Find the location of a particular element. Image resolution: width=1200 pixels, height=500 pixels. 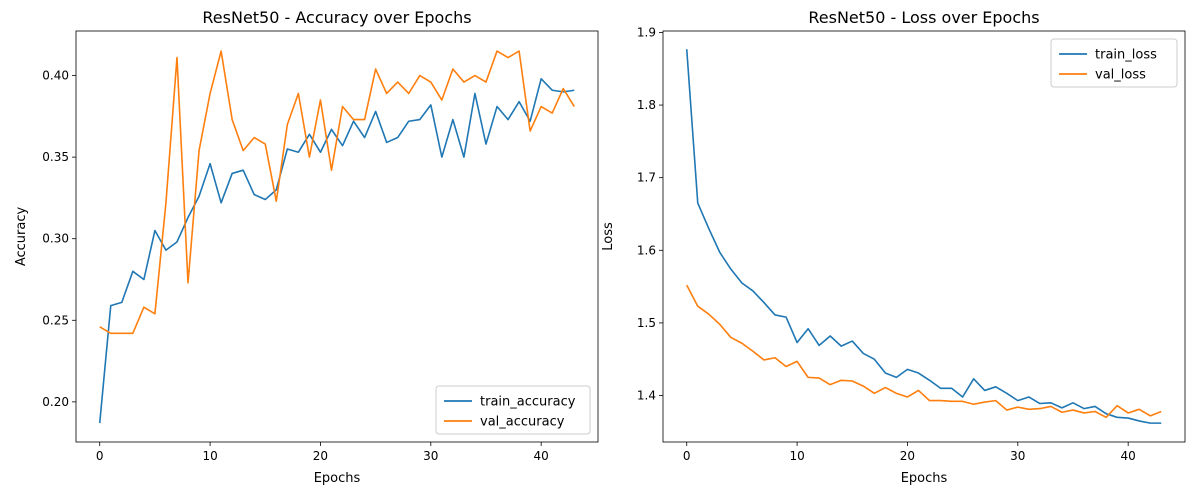

legend-label: val_loss is located at coordinates (1120, 75).